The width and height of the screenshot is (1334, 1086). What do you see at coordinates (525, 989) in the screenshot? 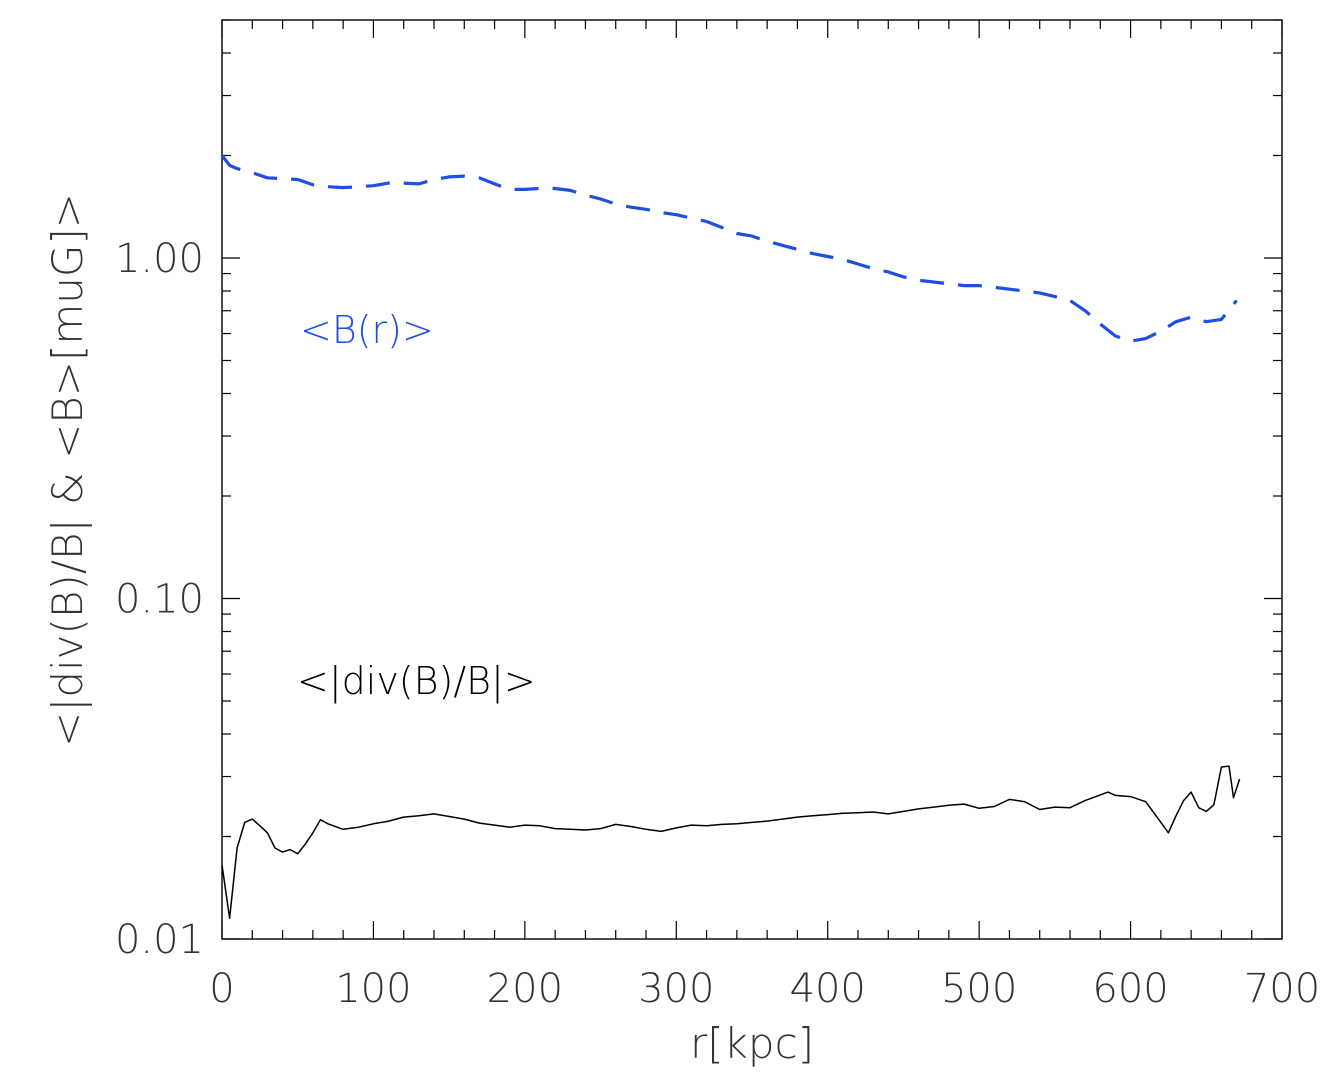
I see `x-tick-label: 200` at bounding box center [525, 989].